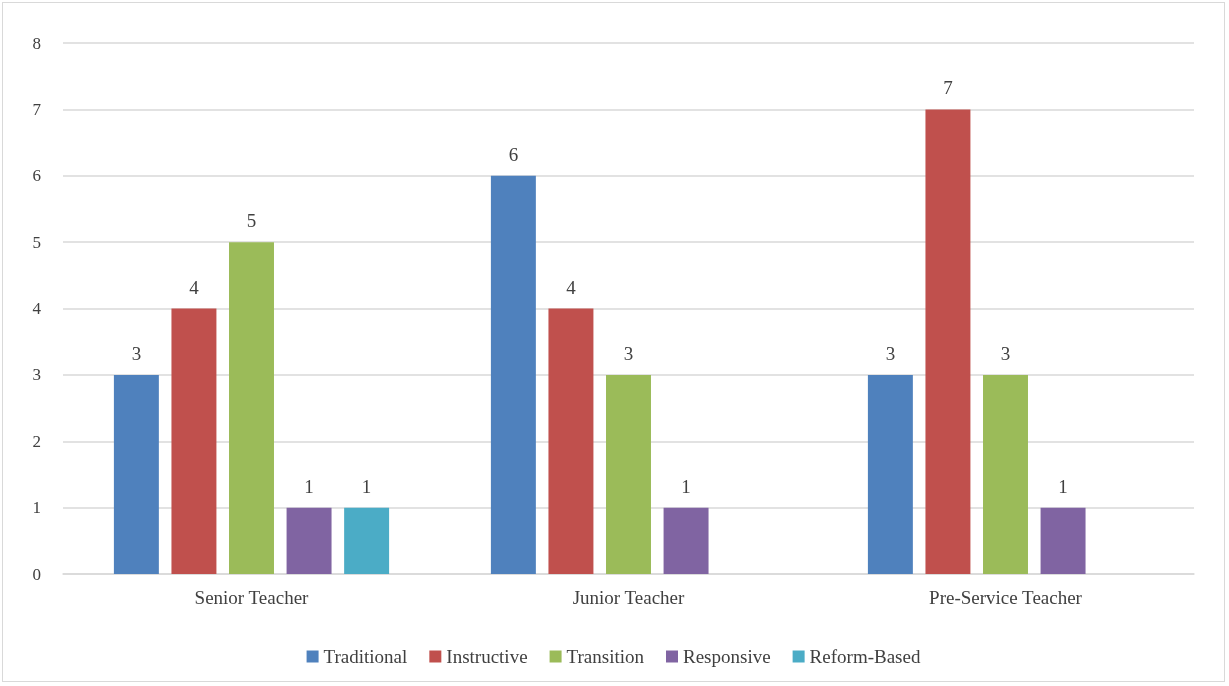 Image resolution: width=1229 pixels, height=686 pixels. Describe the element at coordinates (865, 656) in the screenshot. I see `legend-label: Reform-Based` at that location.